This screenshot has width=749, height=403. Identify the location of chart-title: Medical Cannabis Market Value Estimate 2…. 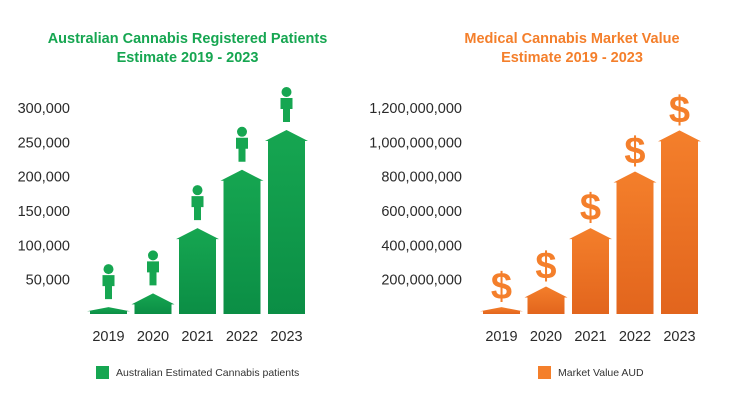
(572, 49).